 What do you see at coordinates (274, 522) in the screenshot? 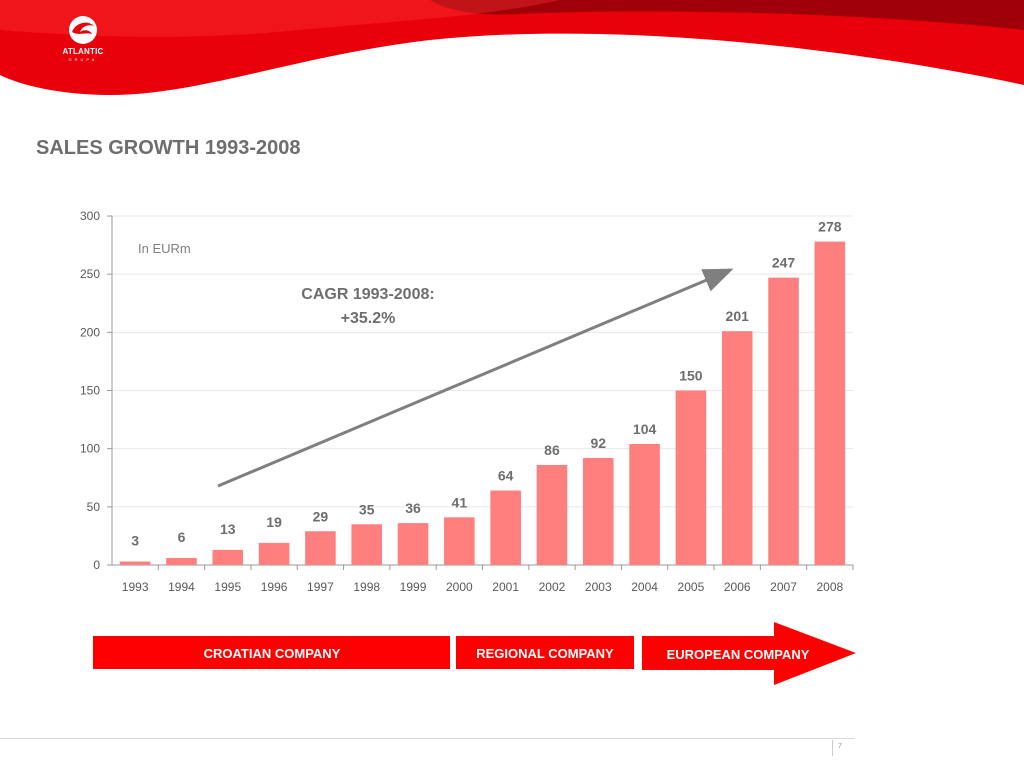
I see `data-label-1996: 19` at bounding box center [274, 522].